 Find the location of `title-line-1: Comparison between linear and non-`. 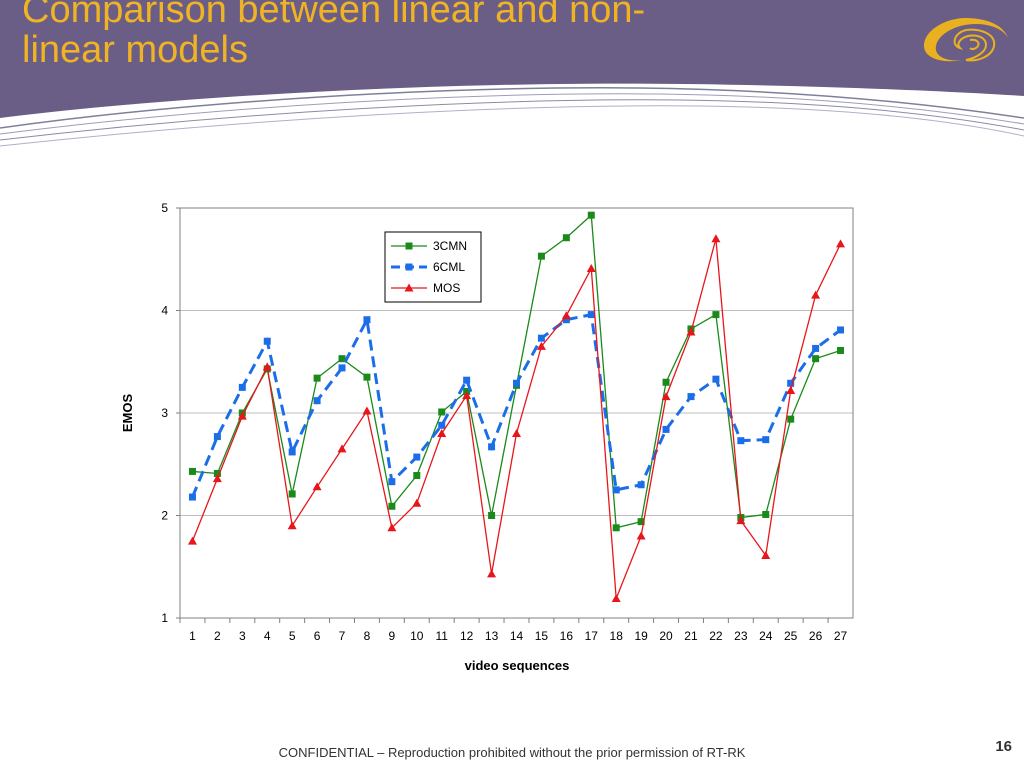

title-line-1: Comparison between linear and non- is located at coordinates (334, 15).